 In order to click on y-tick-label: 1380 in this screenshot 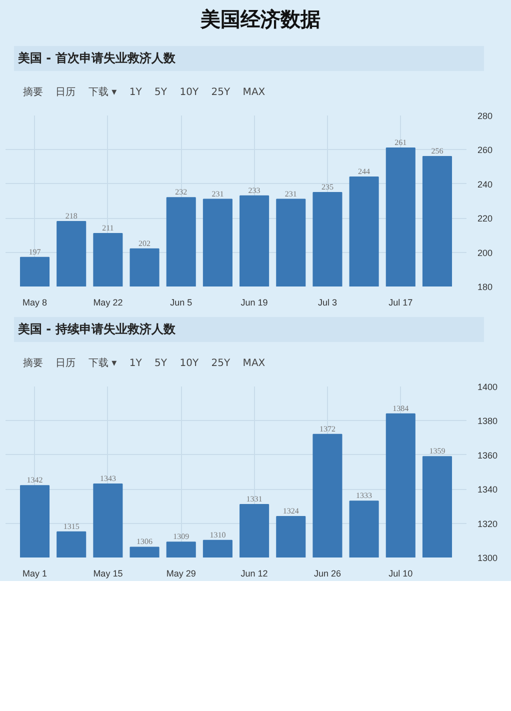, I will do `click(488, 421)`.